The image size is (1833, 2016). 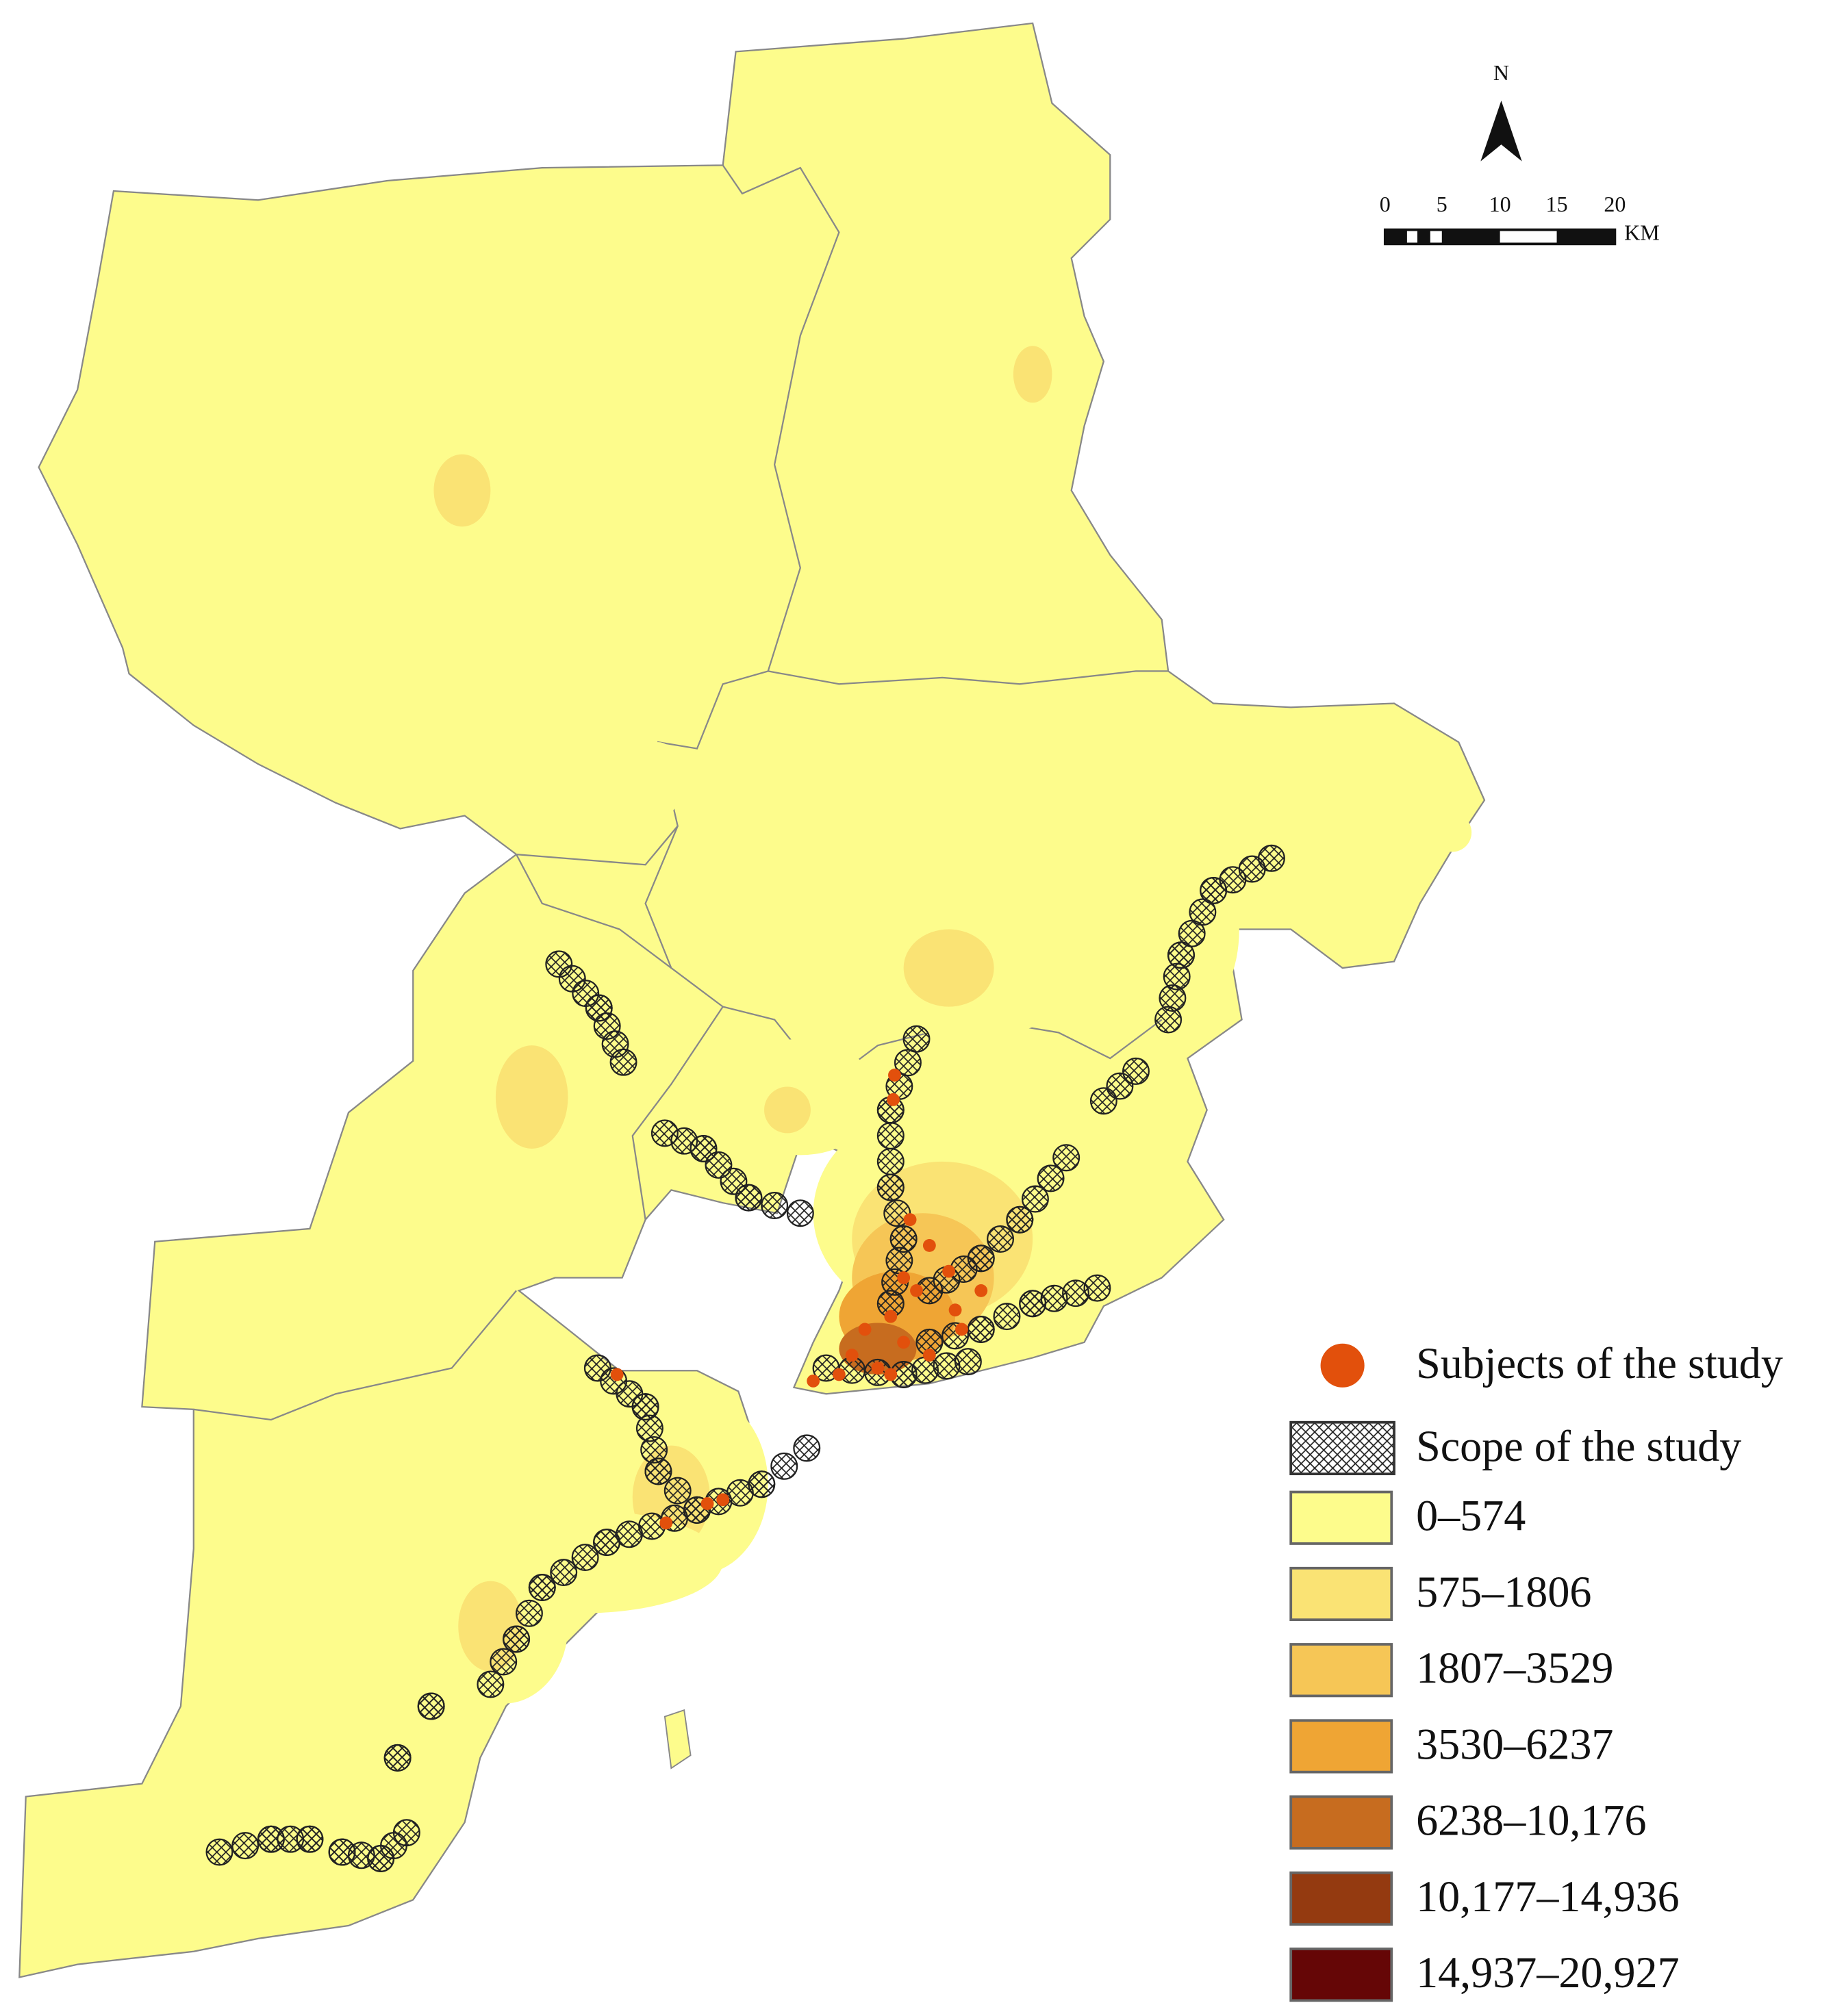 I want to click on north-label: N, so click(x=1501, y=72).